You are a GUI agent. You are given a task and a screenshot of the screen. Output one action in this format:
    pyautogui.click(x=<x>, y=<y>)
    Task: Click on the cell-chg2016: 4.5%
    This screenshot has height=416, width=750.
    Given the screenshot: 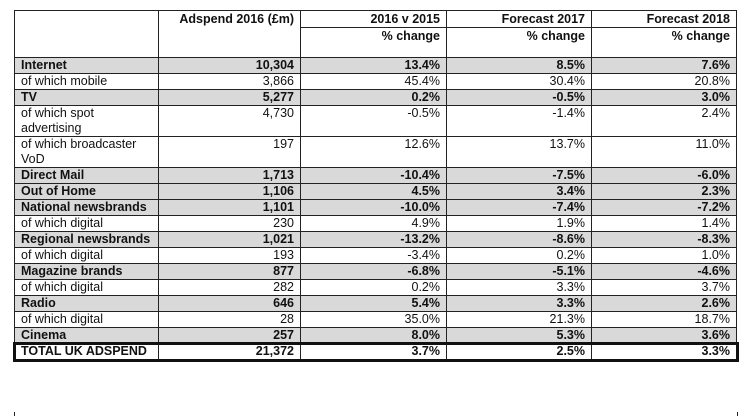 What is the action you would take?
    pyautogui.click(x=373, y=191)
    